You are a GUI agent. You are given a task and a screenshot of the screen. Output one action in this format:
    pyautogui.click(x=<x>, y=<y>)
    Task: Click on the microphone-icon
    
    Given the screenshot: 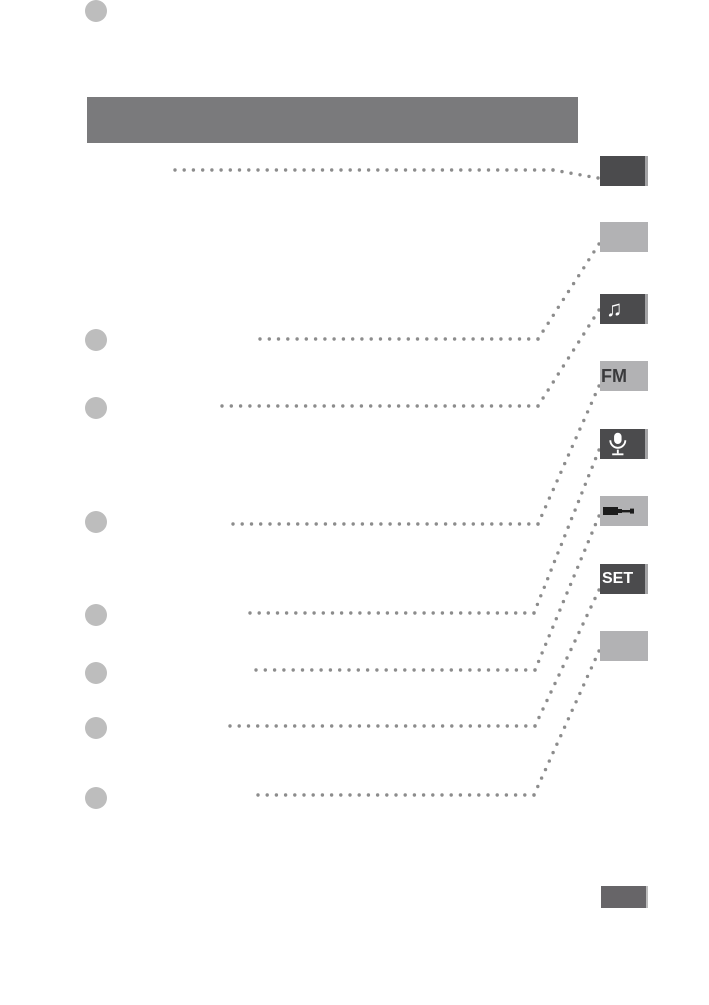 What is the action you would take?
    pyautogui.click(x=624, y=444)
    